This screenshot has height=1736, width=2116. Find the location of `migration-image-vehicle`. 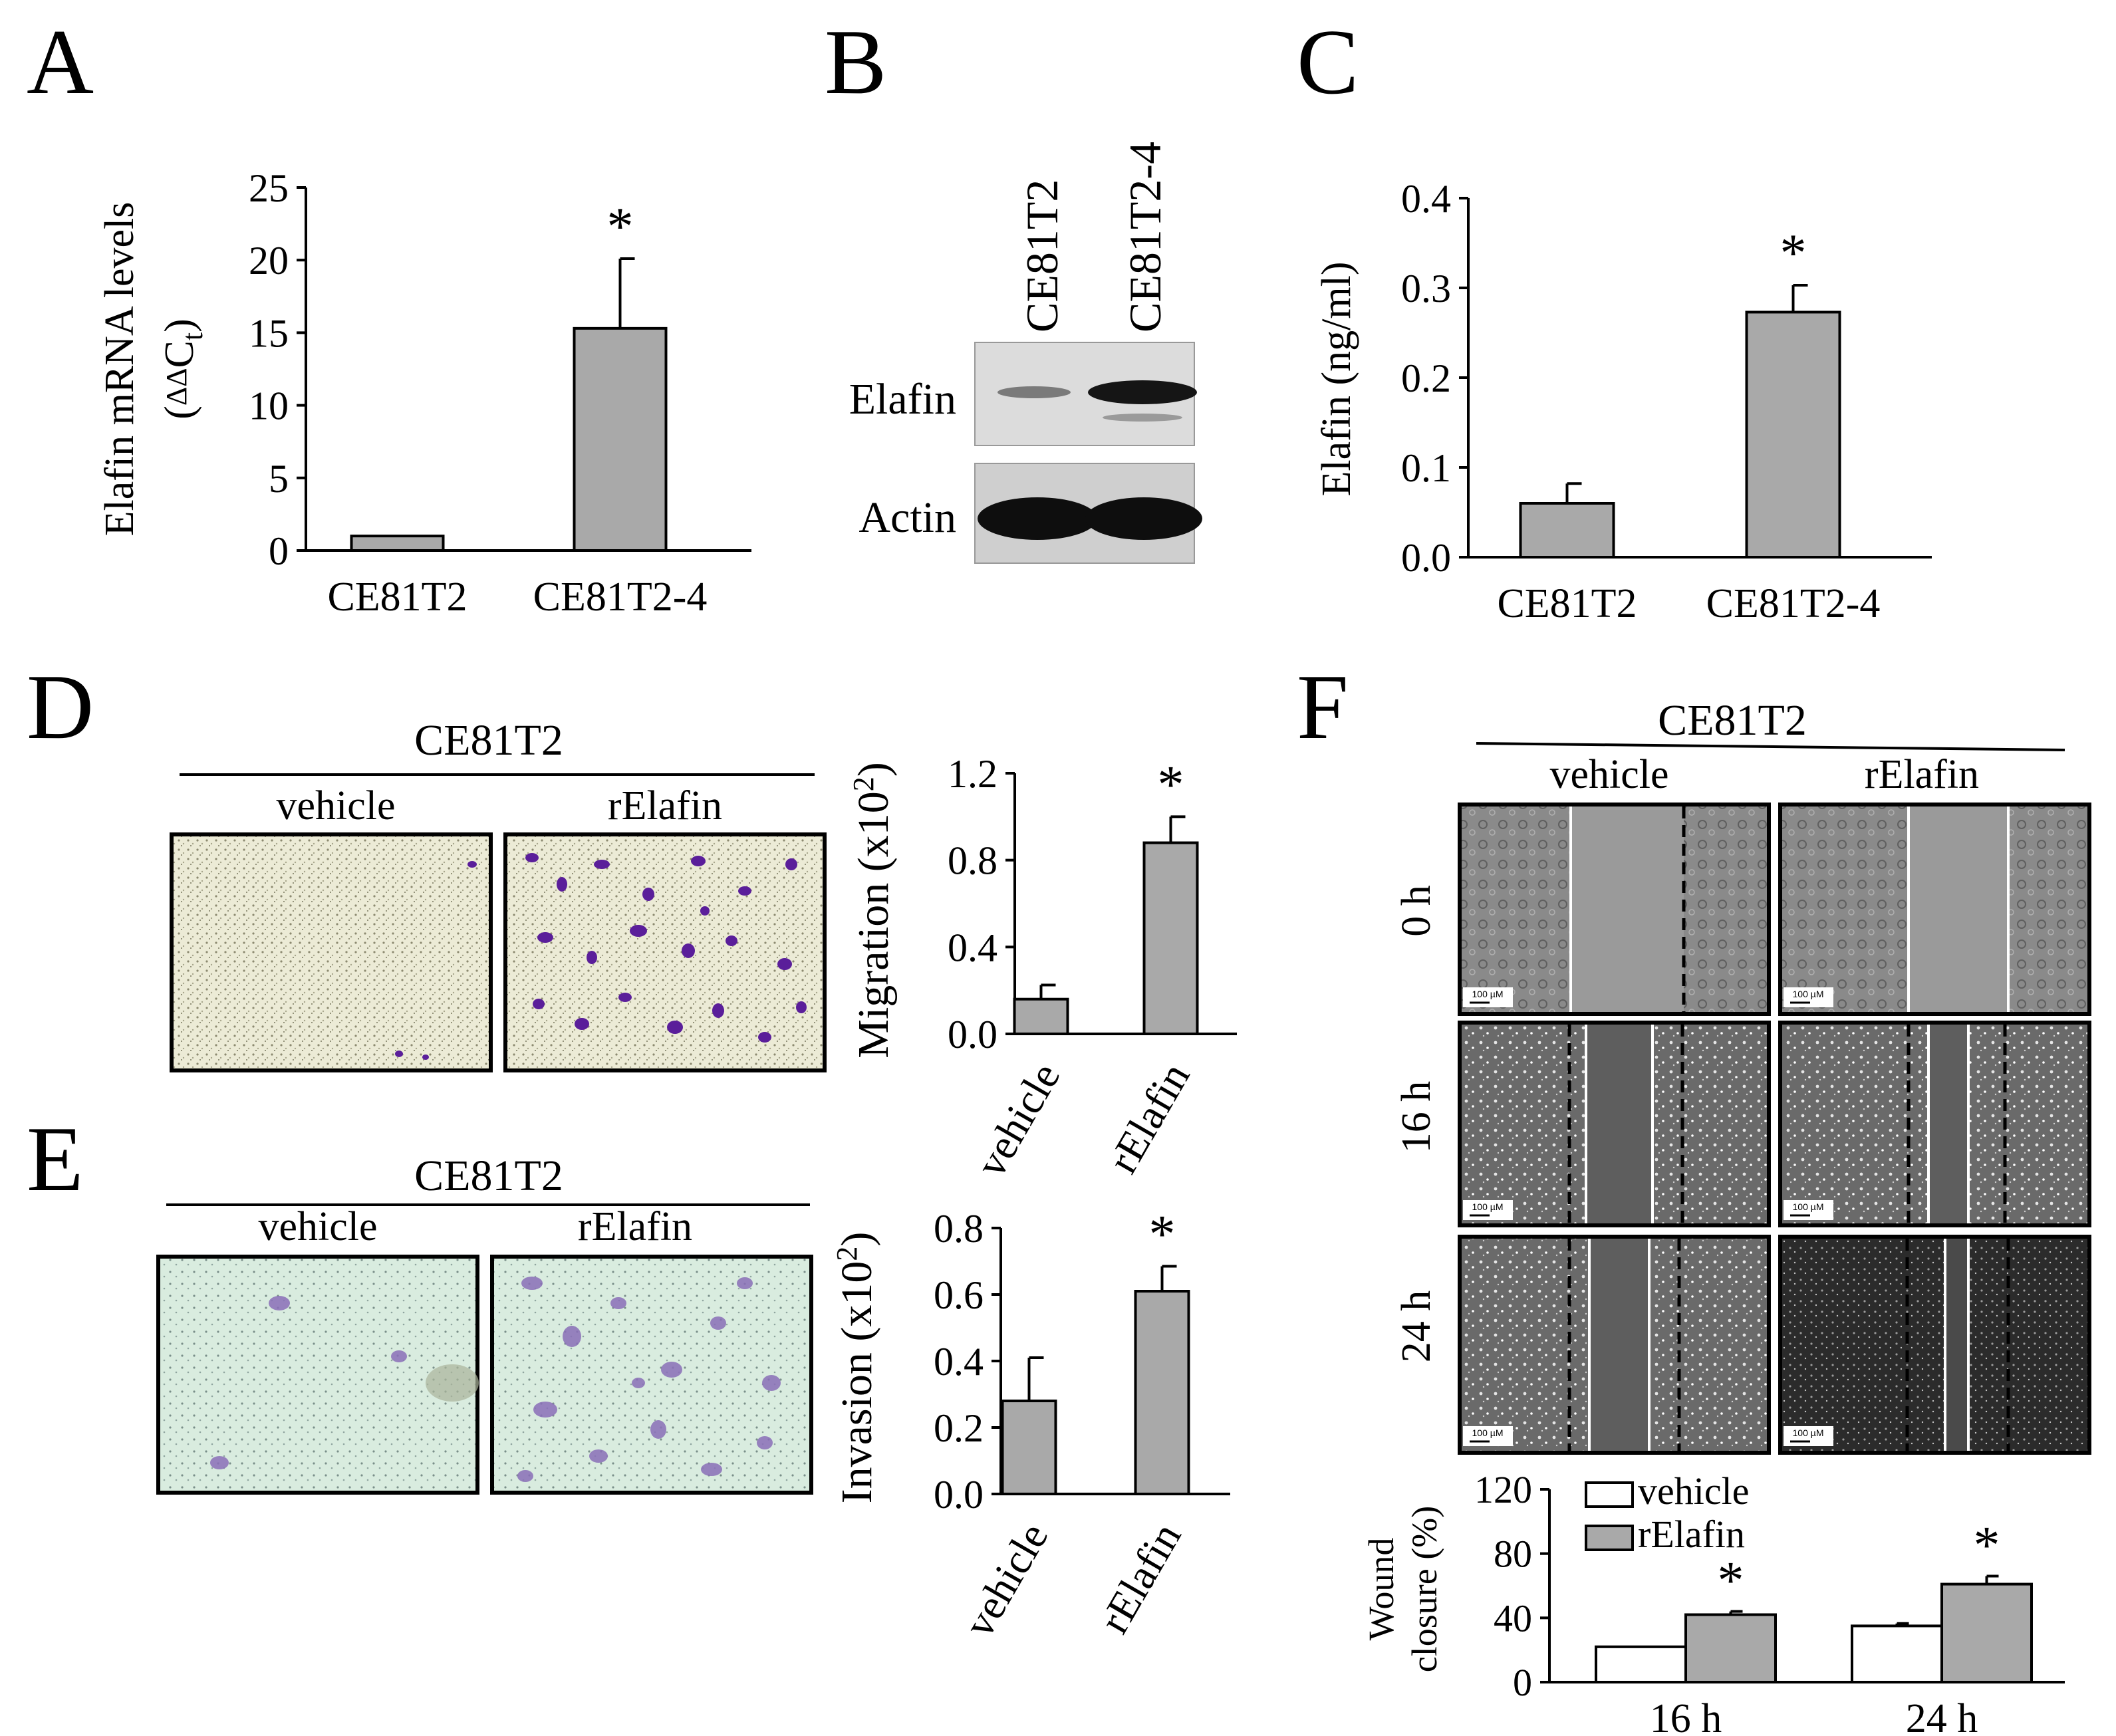

migration-image-vehicle is located at coordinates (331, 952).